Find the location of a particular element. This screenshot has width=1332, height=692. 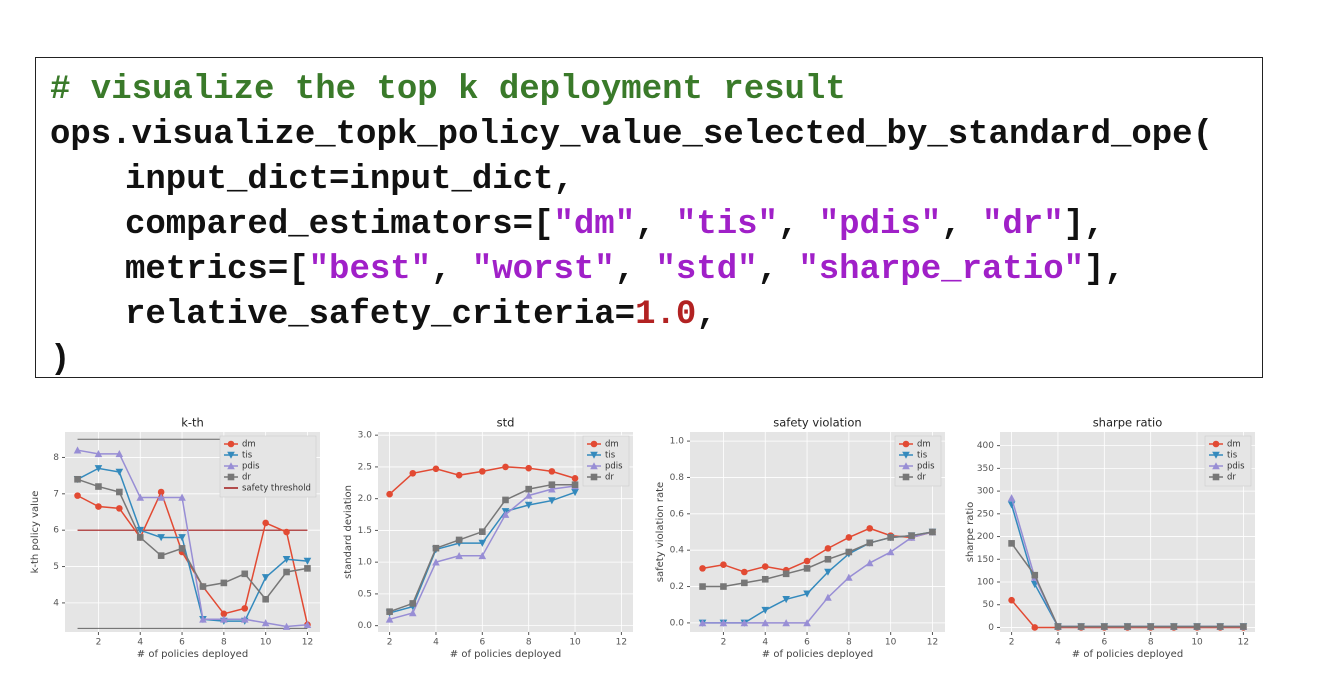

y-tick-label: 1.5 is located at coordinates (365, 531).